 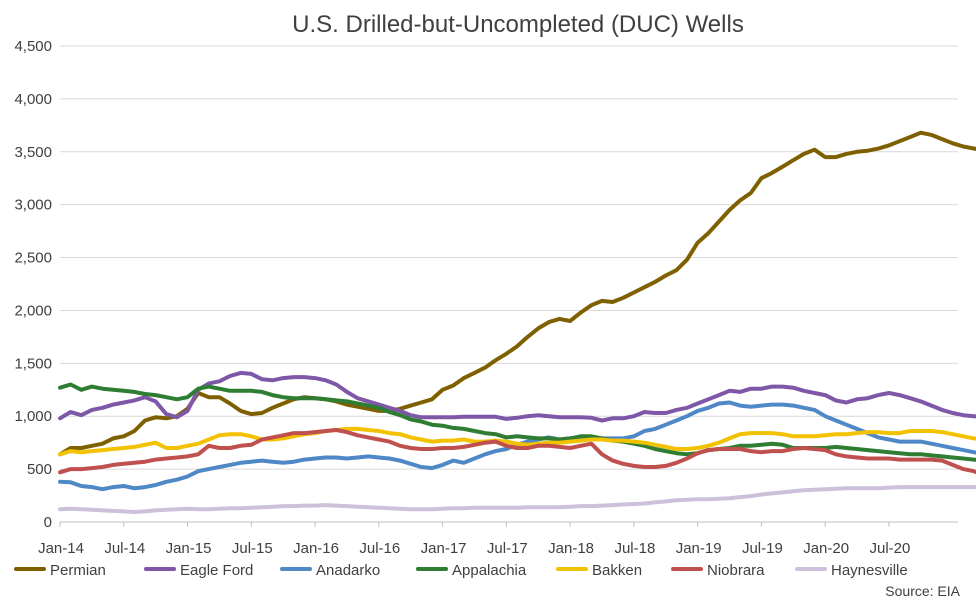 What do you see at coordinates (48, 522) in the screenshot?
I see `y-tick-label: 0` at bounding box center [48, 522].